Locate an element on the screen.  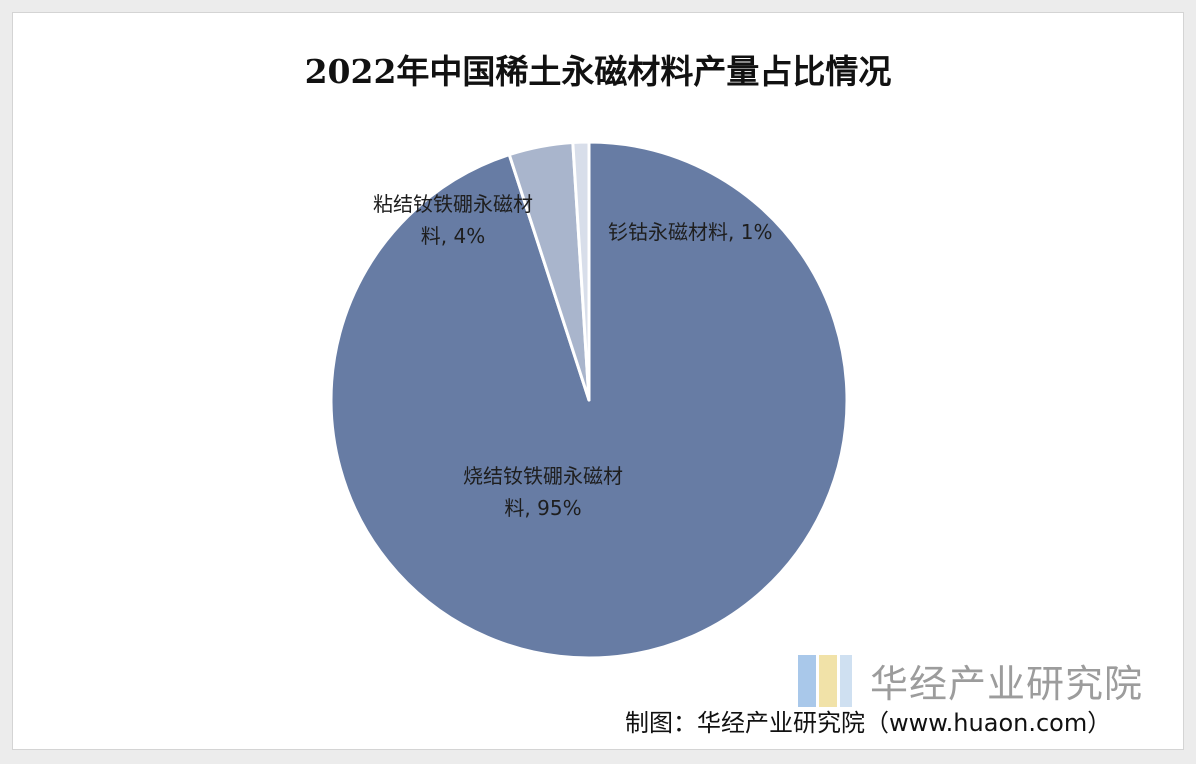
chart-title: 2022年中国稀土永磁材料产量占比情况 is located at coordinates (598, 71).